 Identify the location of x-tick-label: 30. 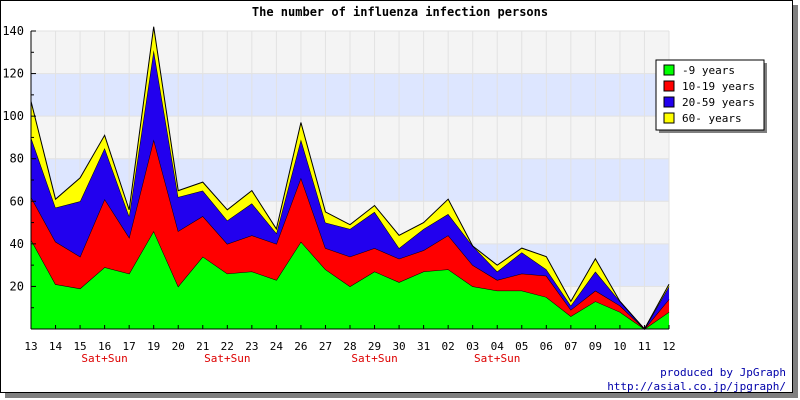
(398, 346).